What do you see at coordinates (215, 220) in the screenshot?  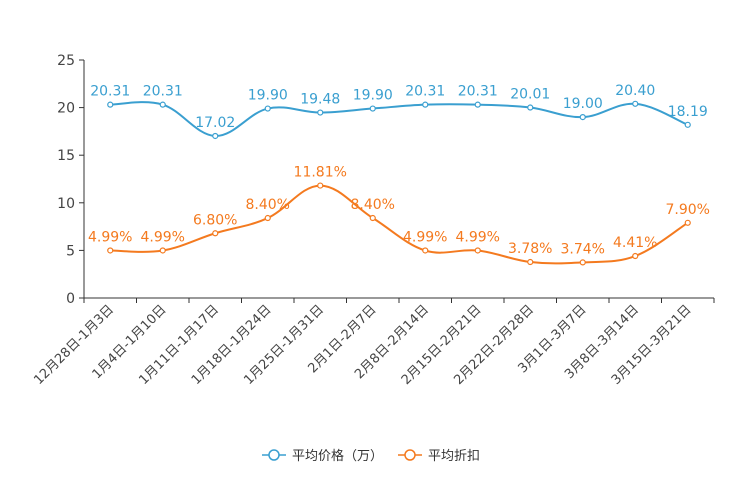 I see `data-label: 6.80%` at bounding box center [215, 220].